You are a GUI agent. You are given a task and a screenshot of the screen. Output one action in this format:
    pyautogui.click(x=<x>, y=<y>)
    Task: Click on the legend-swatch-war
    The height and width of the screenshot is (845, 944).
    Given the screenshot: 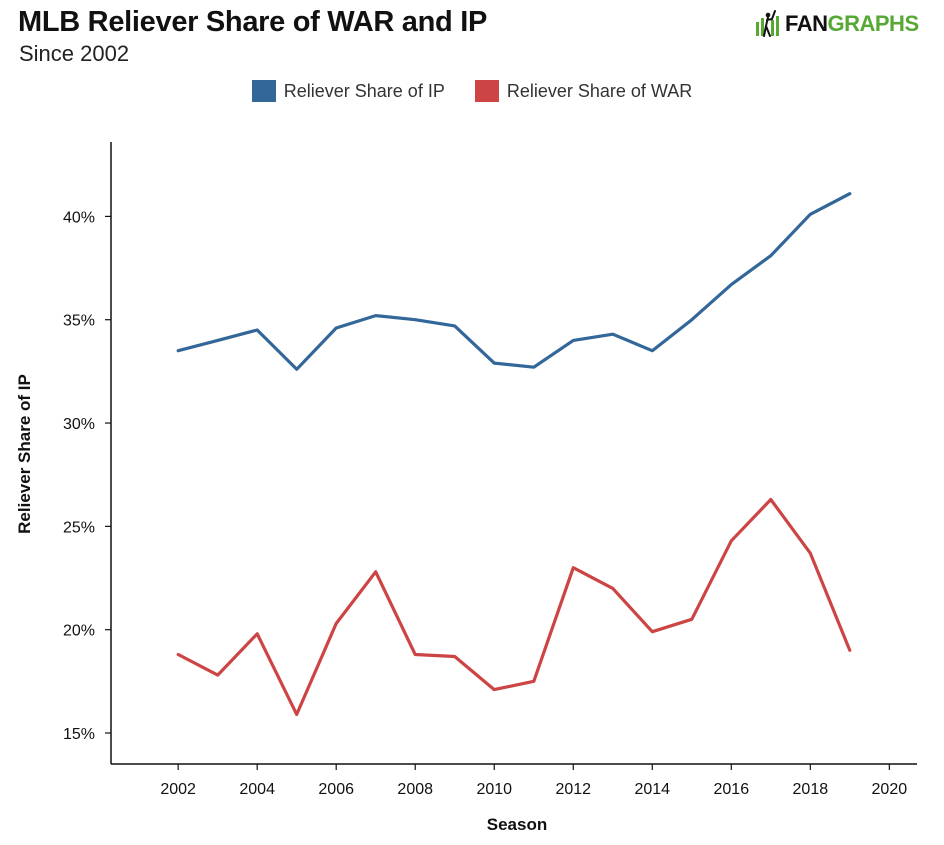 What is the action you would take?
    pyautogui.click(x=486, y=91)
    